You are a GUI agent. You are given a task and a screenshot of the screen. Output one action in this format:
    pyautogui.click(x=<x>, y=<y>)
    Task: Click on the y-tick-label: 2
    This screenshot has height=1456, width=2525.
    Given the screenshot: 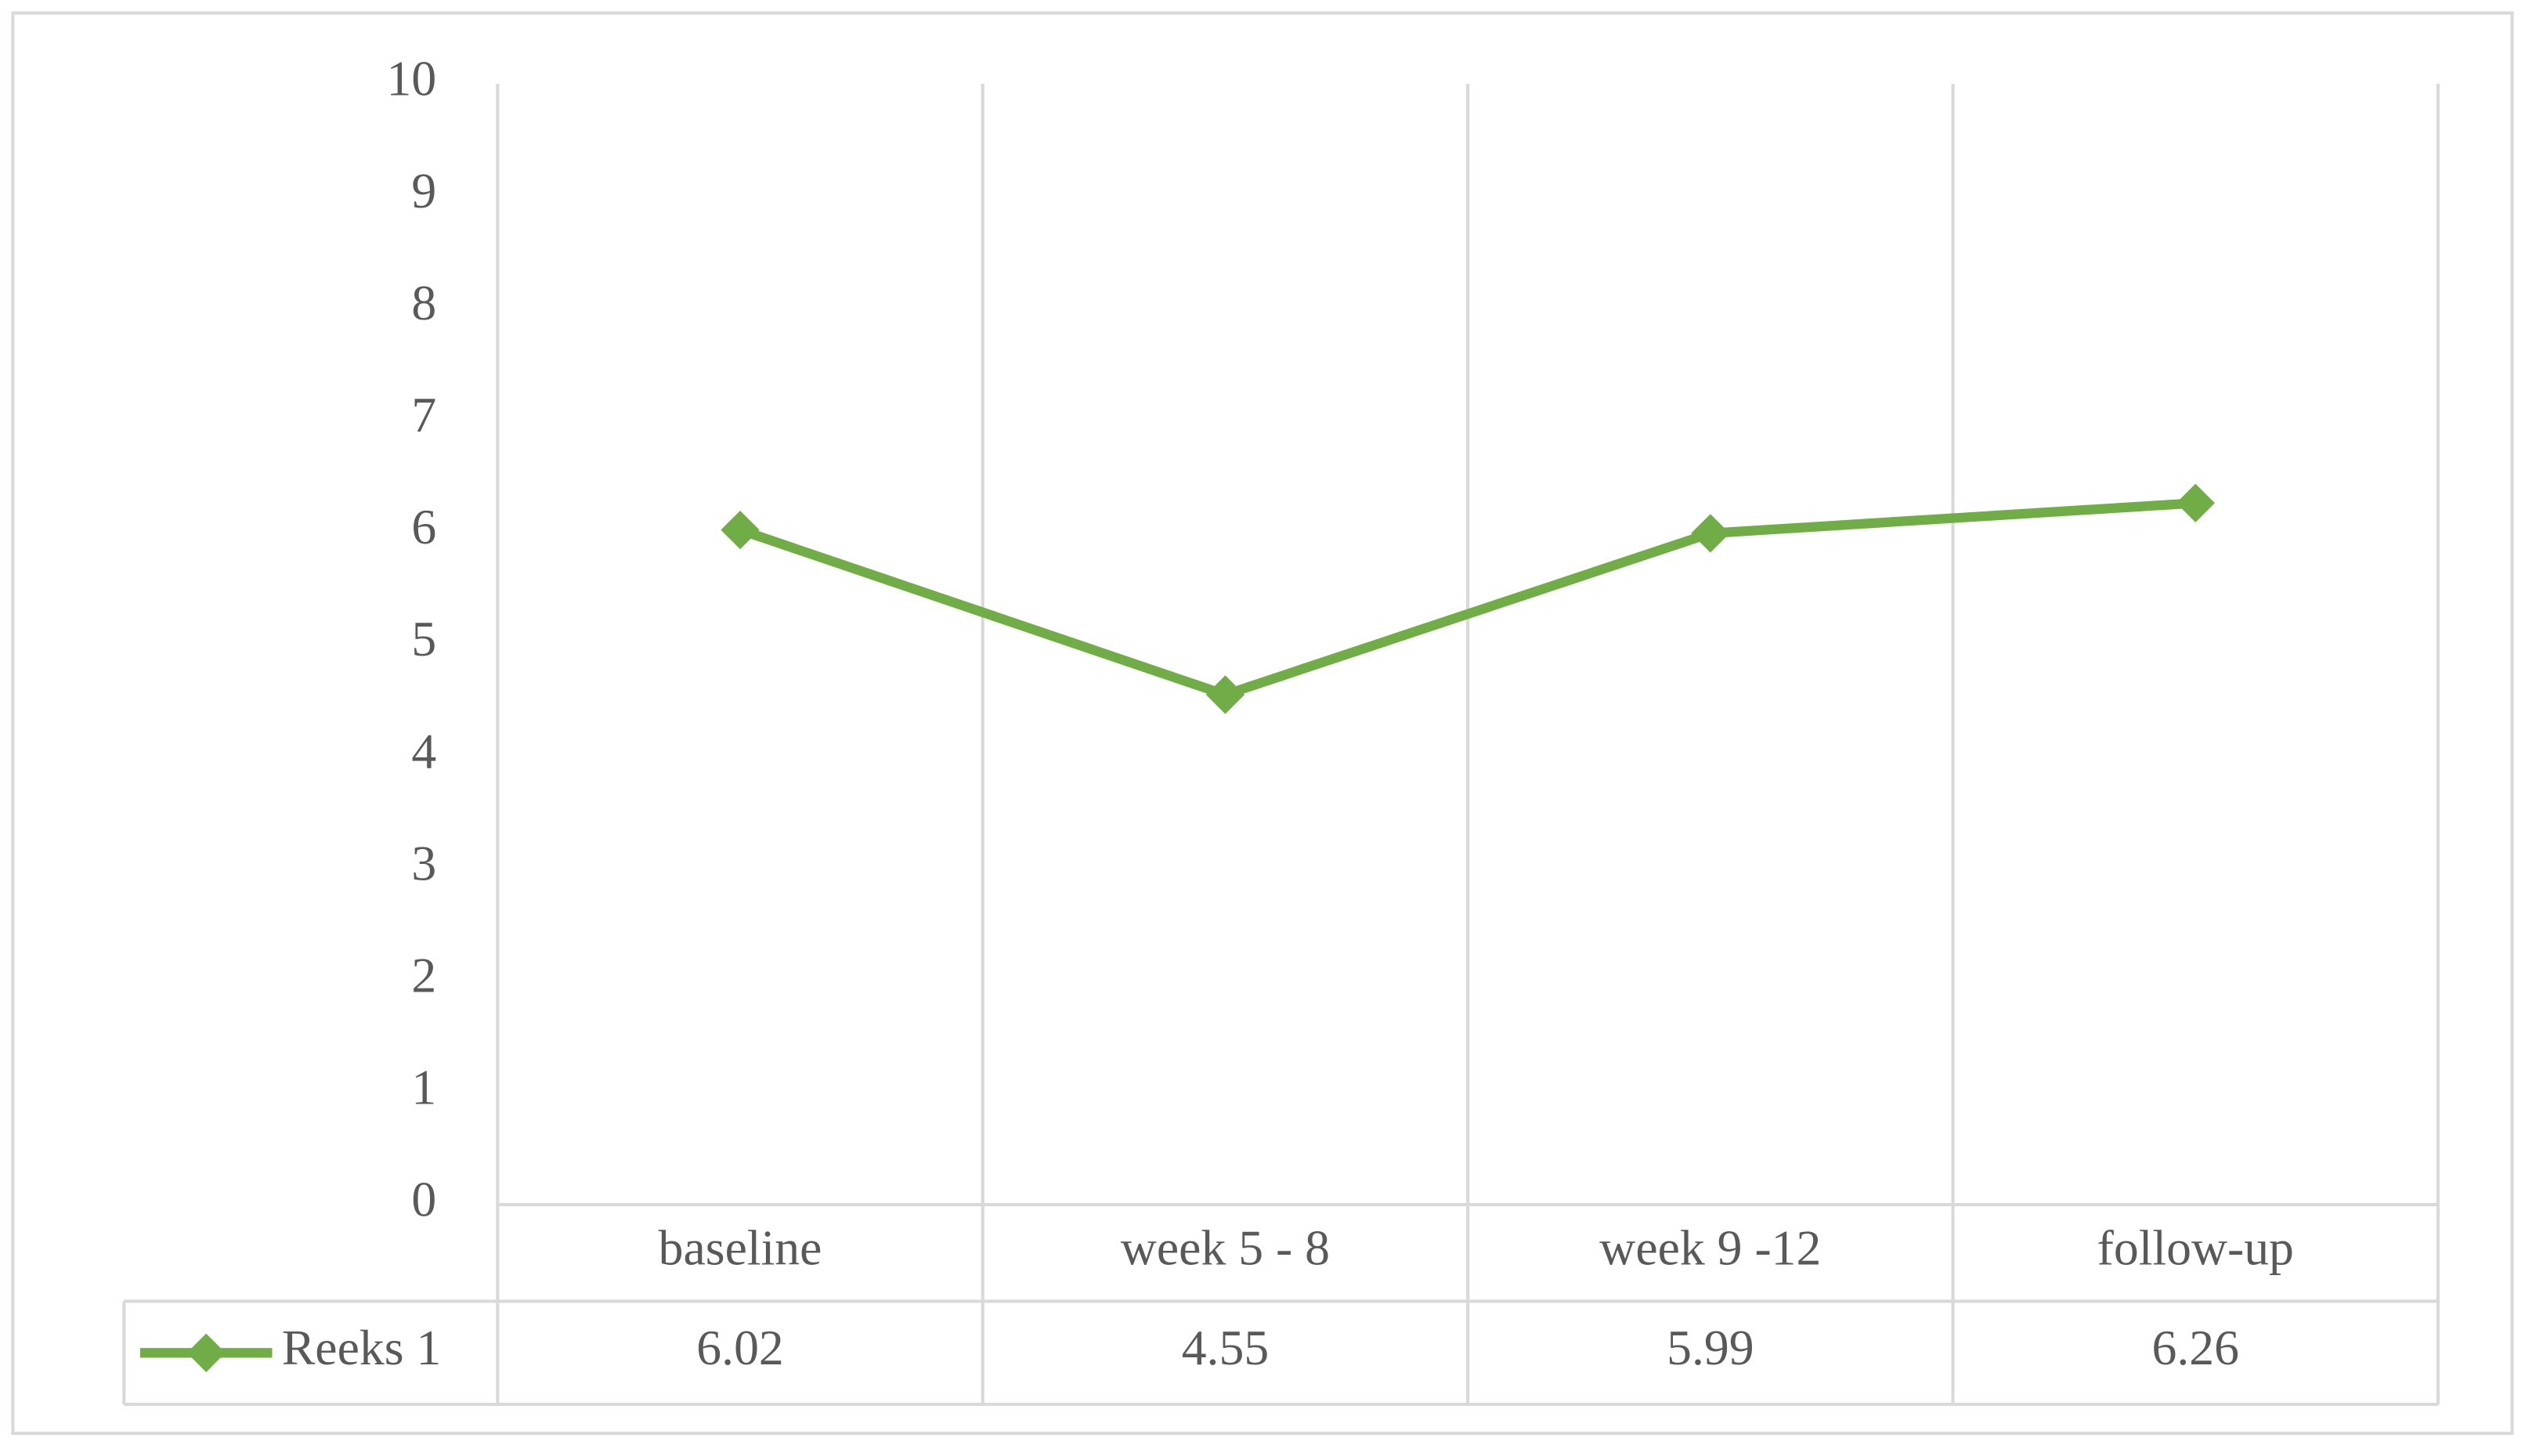 What is the action you would take?
    pyautogui.click(x=424, y=975)
    